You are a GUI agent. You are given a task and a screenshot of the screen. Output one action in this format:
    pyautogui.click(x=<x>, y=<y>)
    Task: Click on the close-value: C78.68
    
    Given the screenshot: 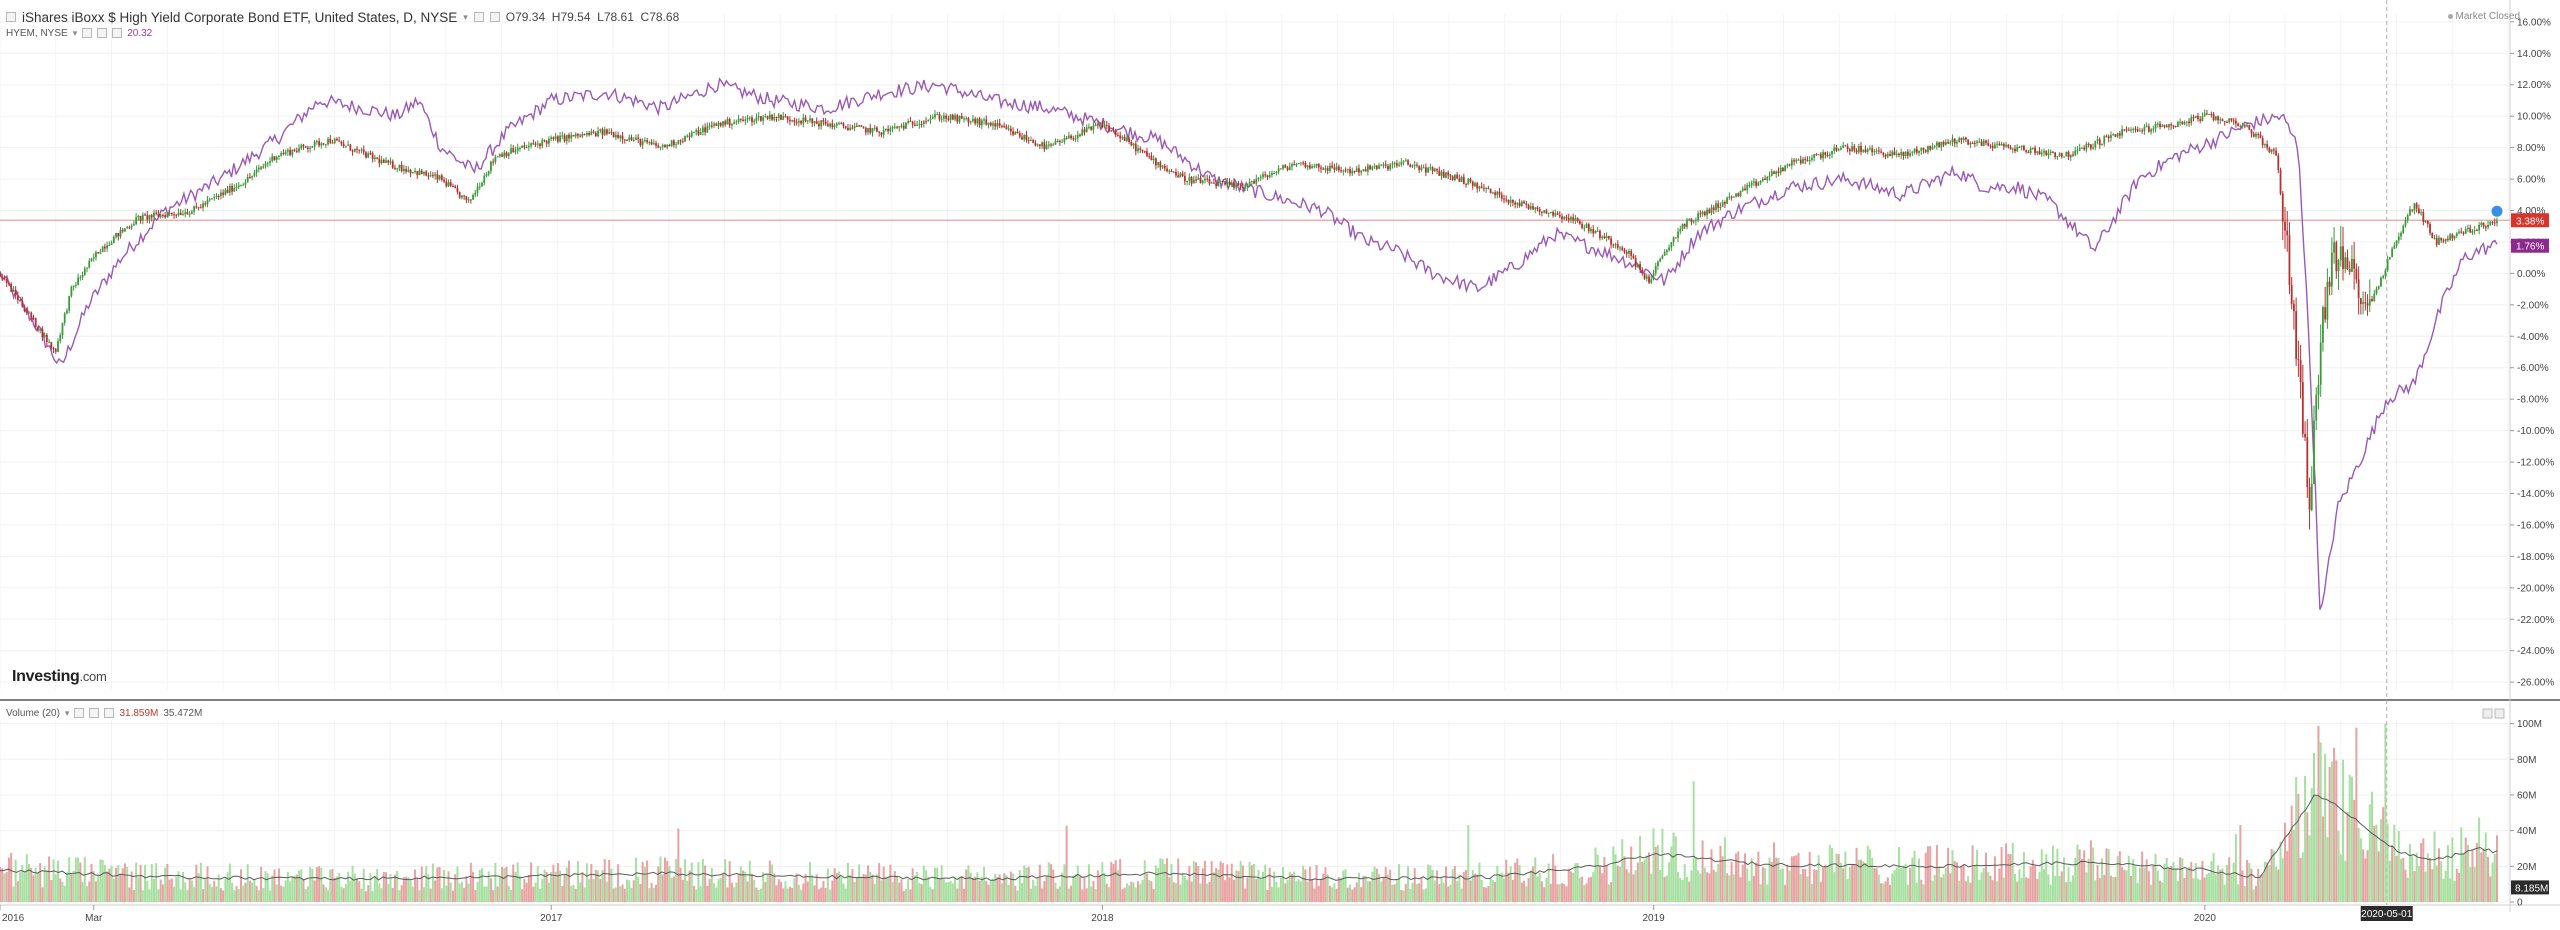 What is the action you would take?
    pyautogui.click(x=660, y=17)
    